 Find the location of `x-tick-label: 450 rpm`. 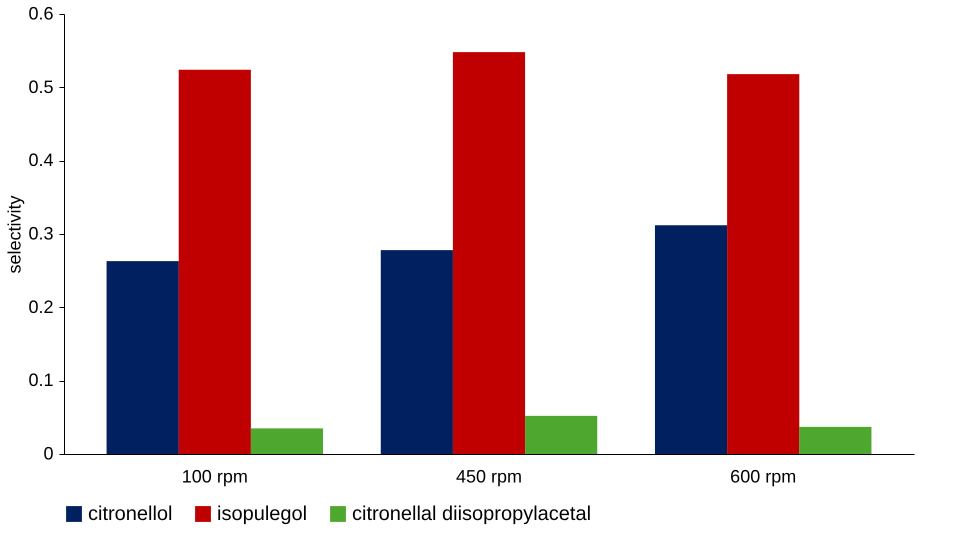

x-tick-label: 450 rpm is located at coordinates (489, 476).